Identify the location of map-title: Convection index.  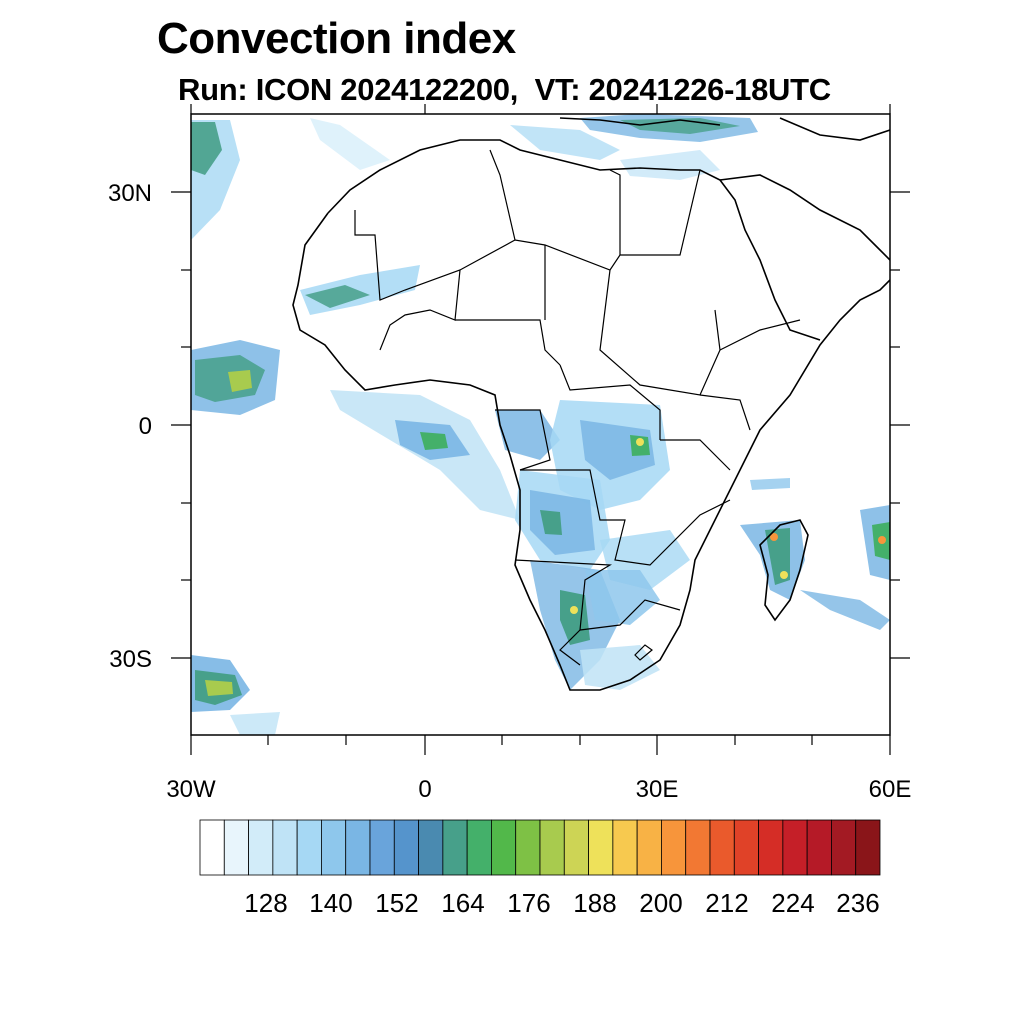
(336, 38).